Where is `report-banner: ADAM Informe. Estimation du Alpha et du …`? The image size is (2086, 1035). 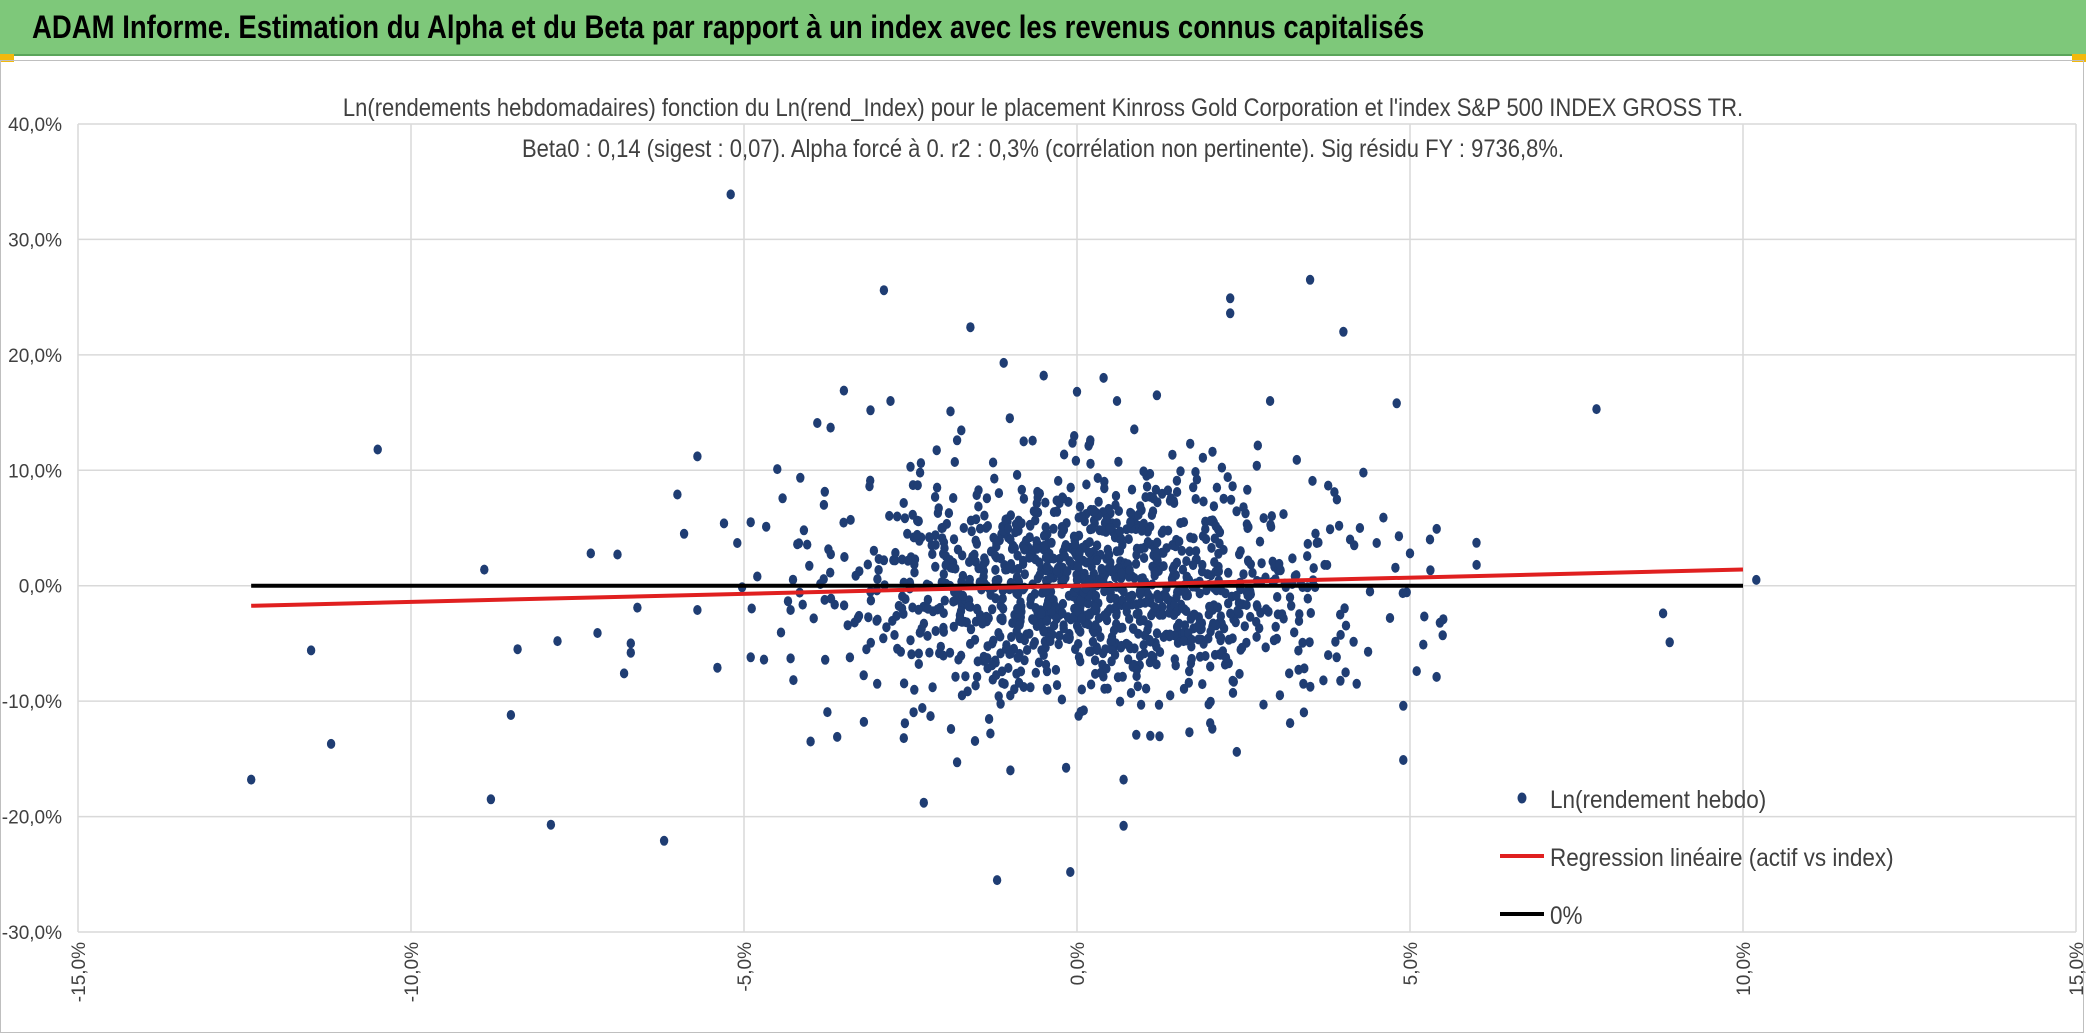 report-banner: ADAM Informe. Estimation du Alpha et du … is located at coordinates (1043, 28).